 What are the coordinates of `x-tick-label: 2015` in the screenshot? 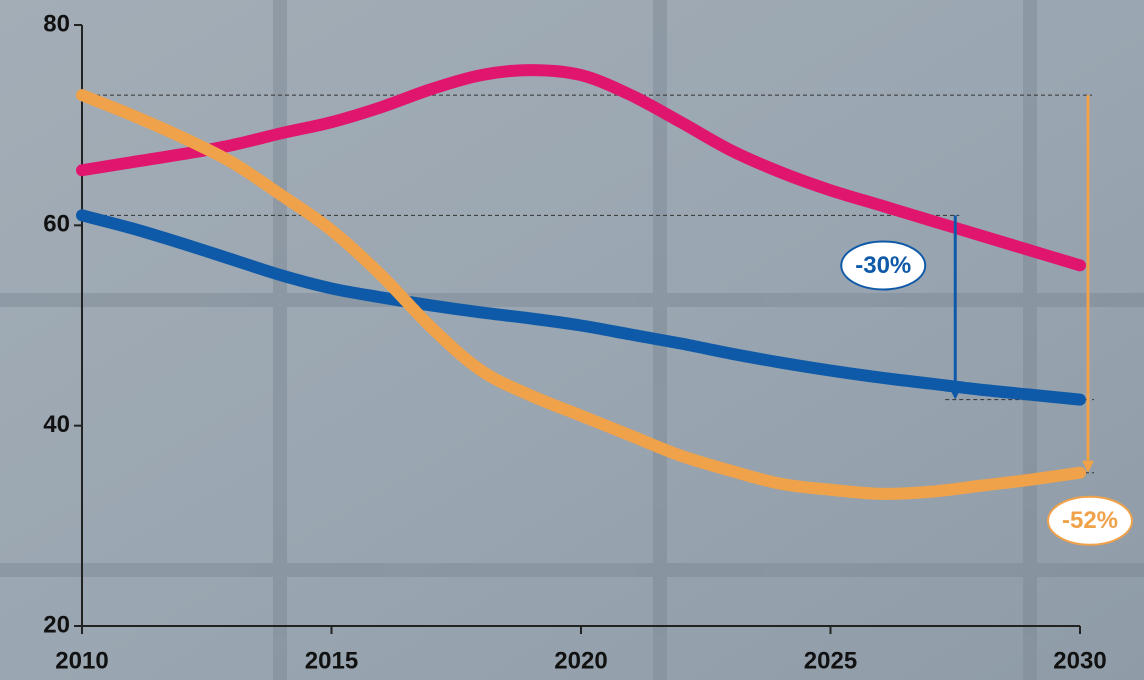 It's located at (331, 660).